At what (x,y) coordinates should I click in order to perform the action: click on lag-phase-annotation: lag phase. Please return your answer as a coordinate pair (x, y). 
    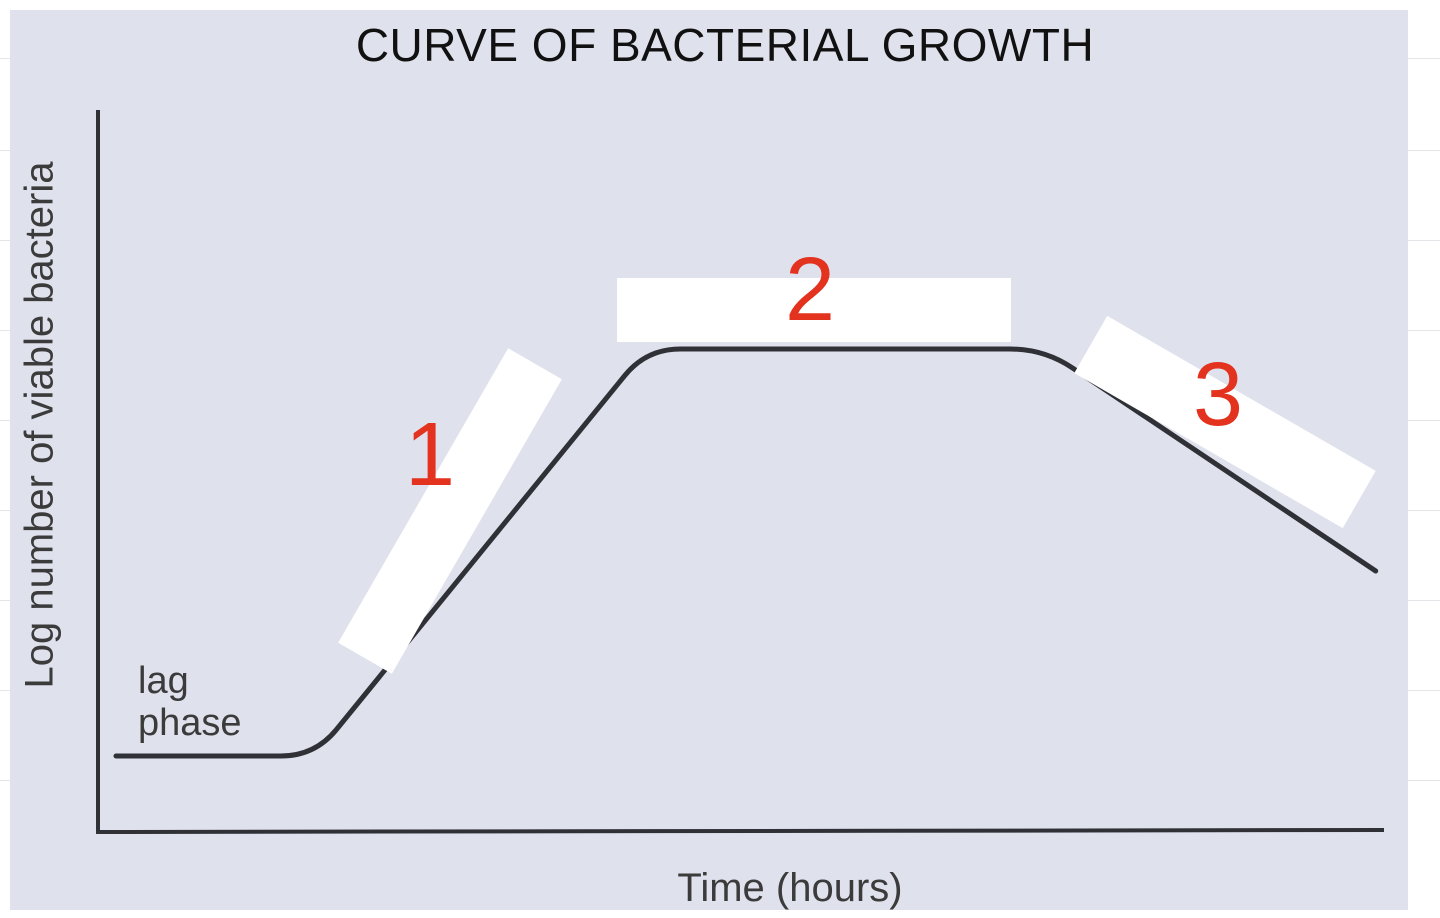
    Looking at the image, I should click on (190, 702).